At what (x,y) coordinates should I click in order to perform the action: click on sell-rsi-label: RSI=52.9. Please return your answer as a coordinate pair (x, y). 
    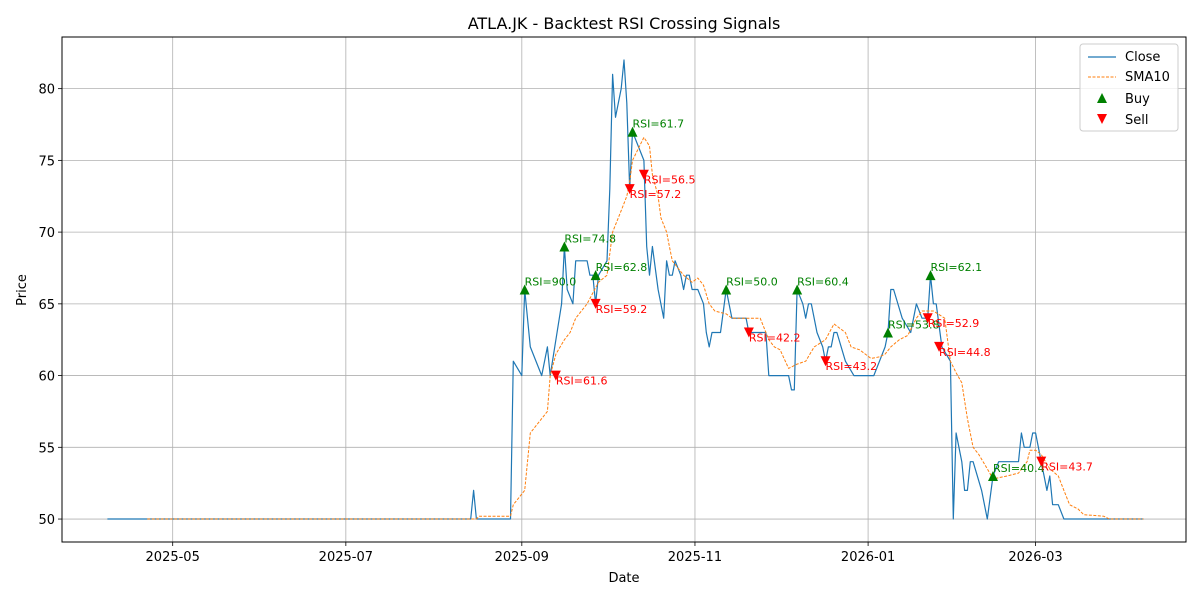
    Looking at the image, I should click on (954, 323).